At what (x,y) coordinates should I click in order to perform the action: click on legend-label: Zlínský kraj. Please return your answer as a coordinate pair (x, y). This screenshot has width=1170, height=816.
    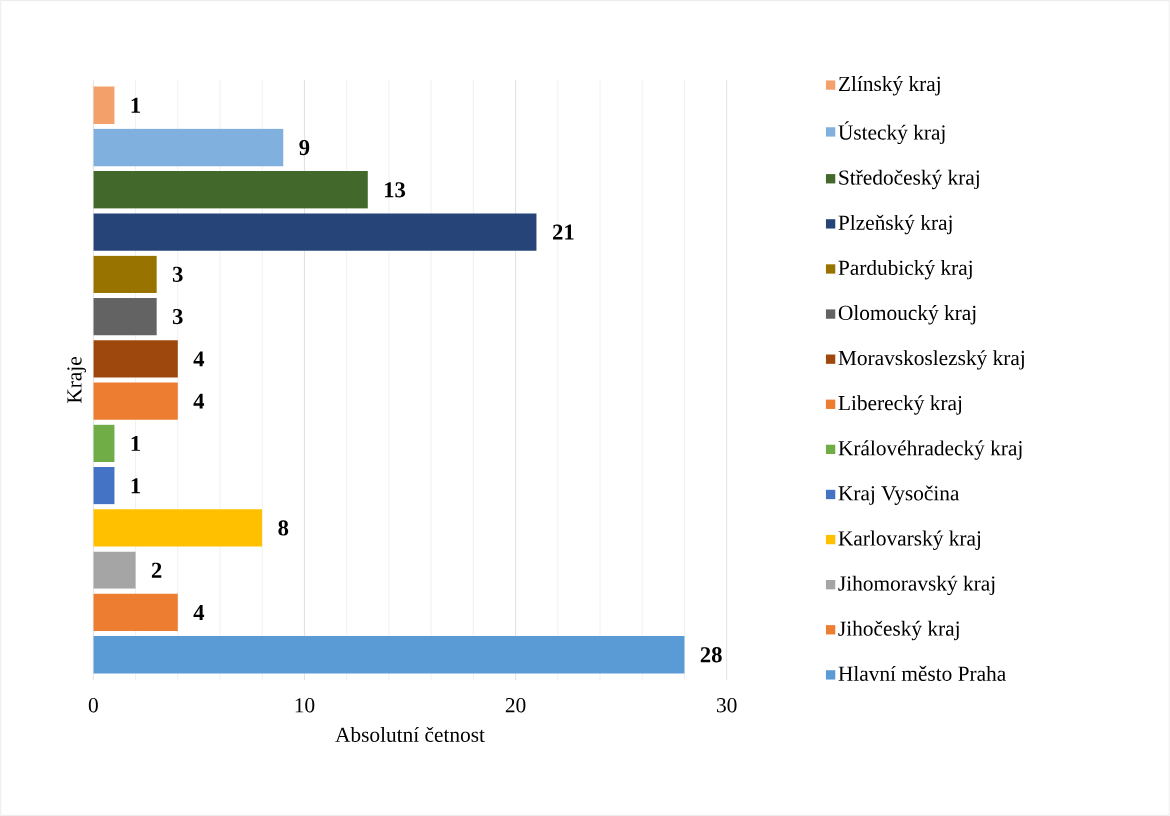
    Looking at the image, I should click on (889, 86).